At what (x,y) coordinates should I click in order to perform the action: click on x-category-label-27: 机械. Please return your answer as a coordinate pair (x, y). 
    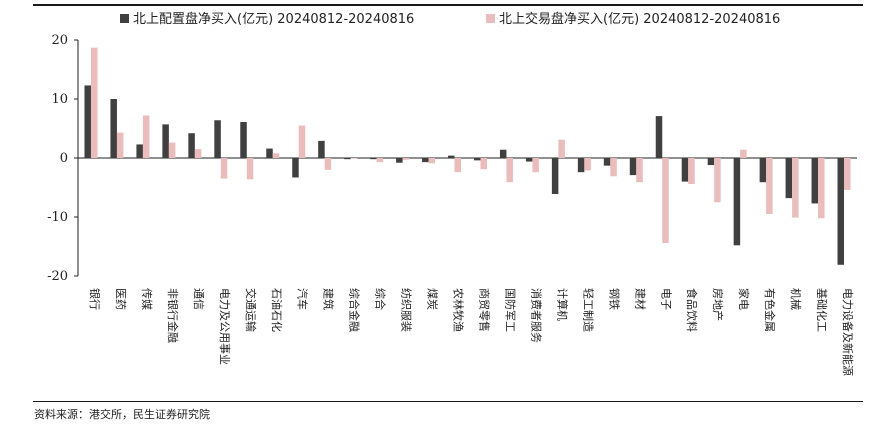
    Looking at the image, I should click on (796, 299).